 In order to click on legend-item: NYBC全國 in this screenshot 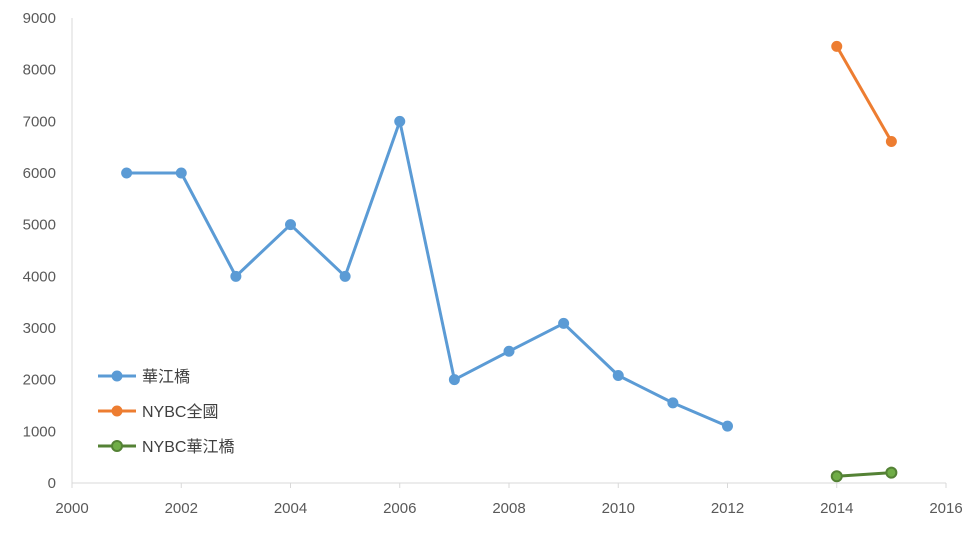, I will do `click(158, 412)`.